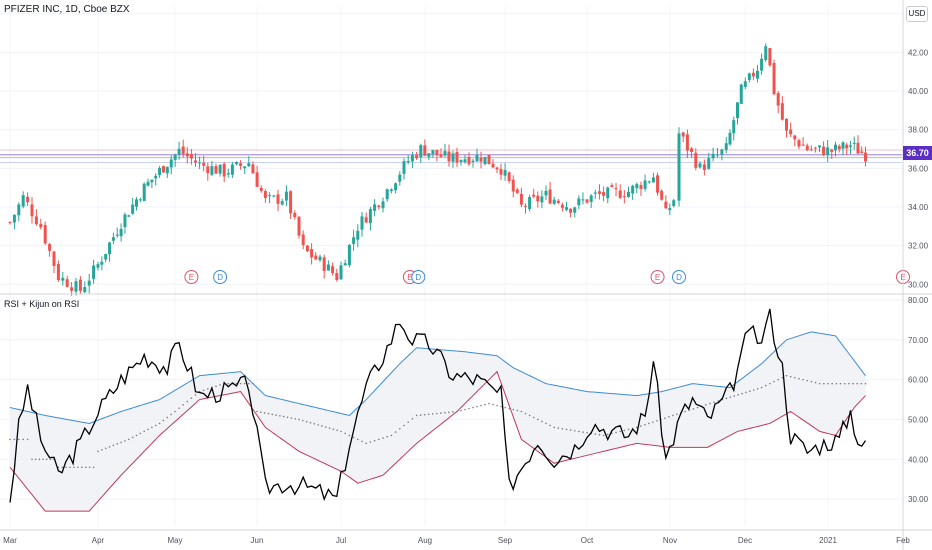 The height and width of the screenshot is (550, 932). I want to click on time-tick-label: Oct, so click(587, 540).